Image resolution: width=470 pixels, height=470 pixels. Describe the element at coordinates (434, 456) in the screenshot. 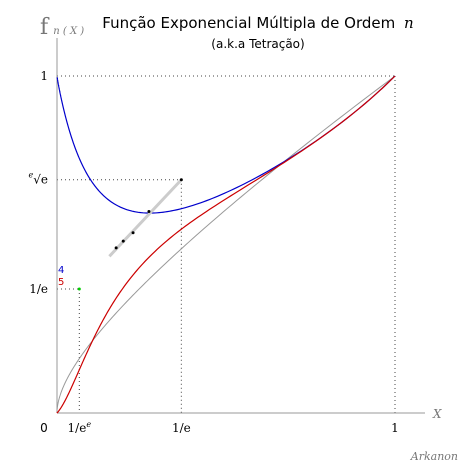

I see `credit-label: Arkanon` at that location.